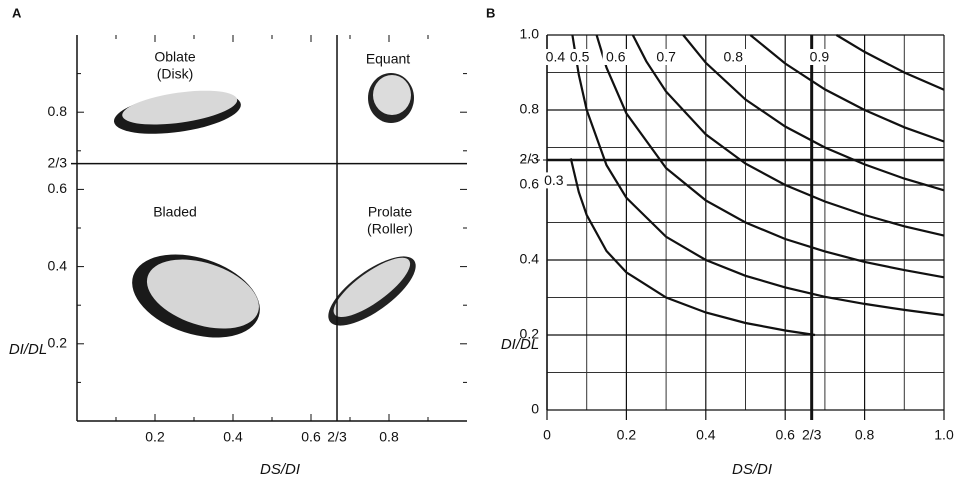 The height and width of the screenshot is (499, 960). Describe the element at coordinates (535, 409) in the screenshot. I see `y-tick-label: 0` at that location.